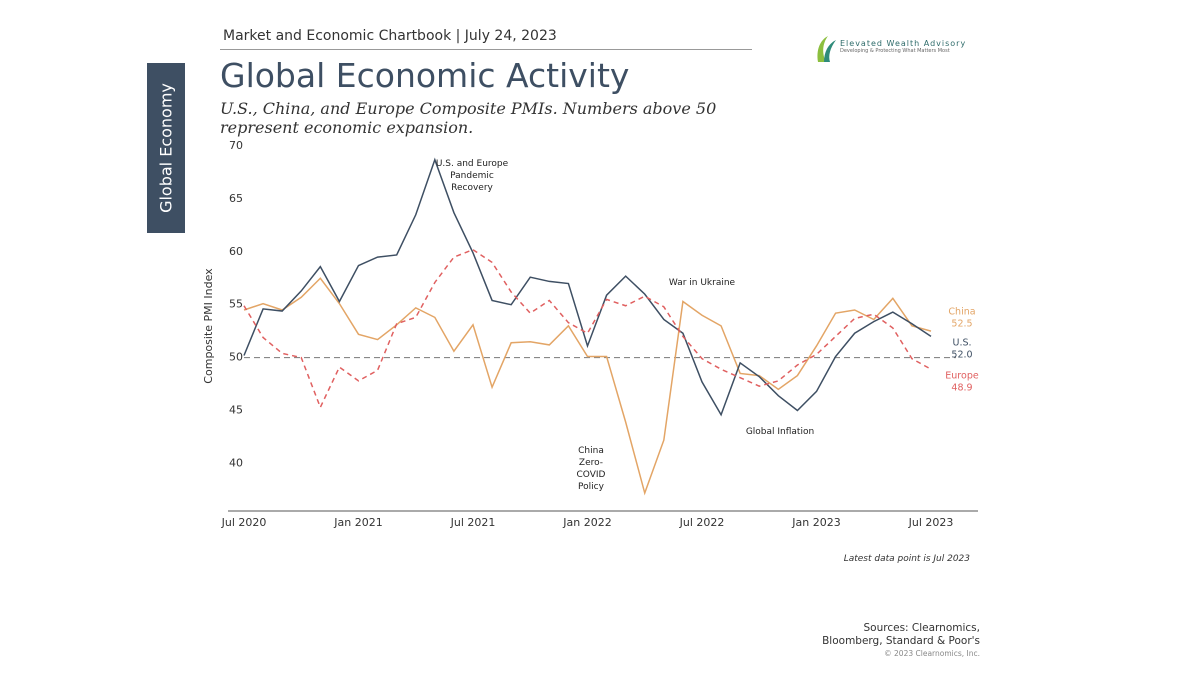 This screenshot has width=1200, height=675. What do you see at coordinates (961, 355) in the screenshot?
I see `end-value-label: 52.0` at bounding box center [961, 355].